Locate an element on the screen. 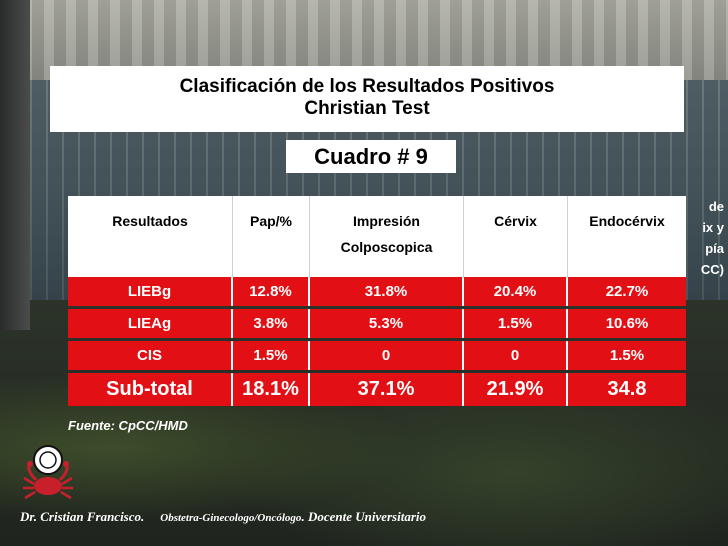  row-label: Sub-total is located at coordinates (150, 389).